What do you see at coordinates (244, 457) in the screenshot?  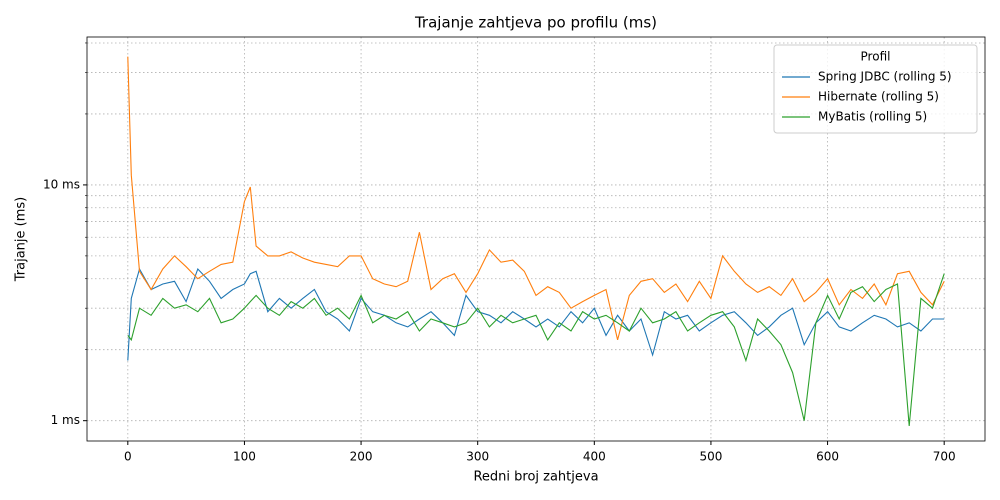 I see `x-tick-label: 100` at bounding box center [244, 457].